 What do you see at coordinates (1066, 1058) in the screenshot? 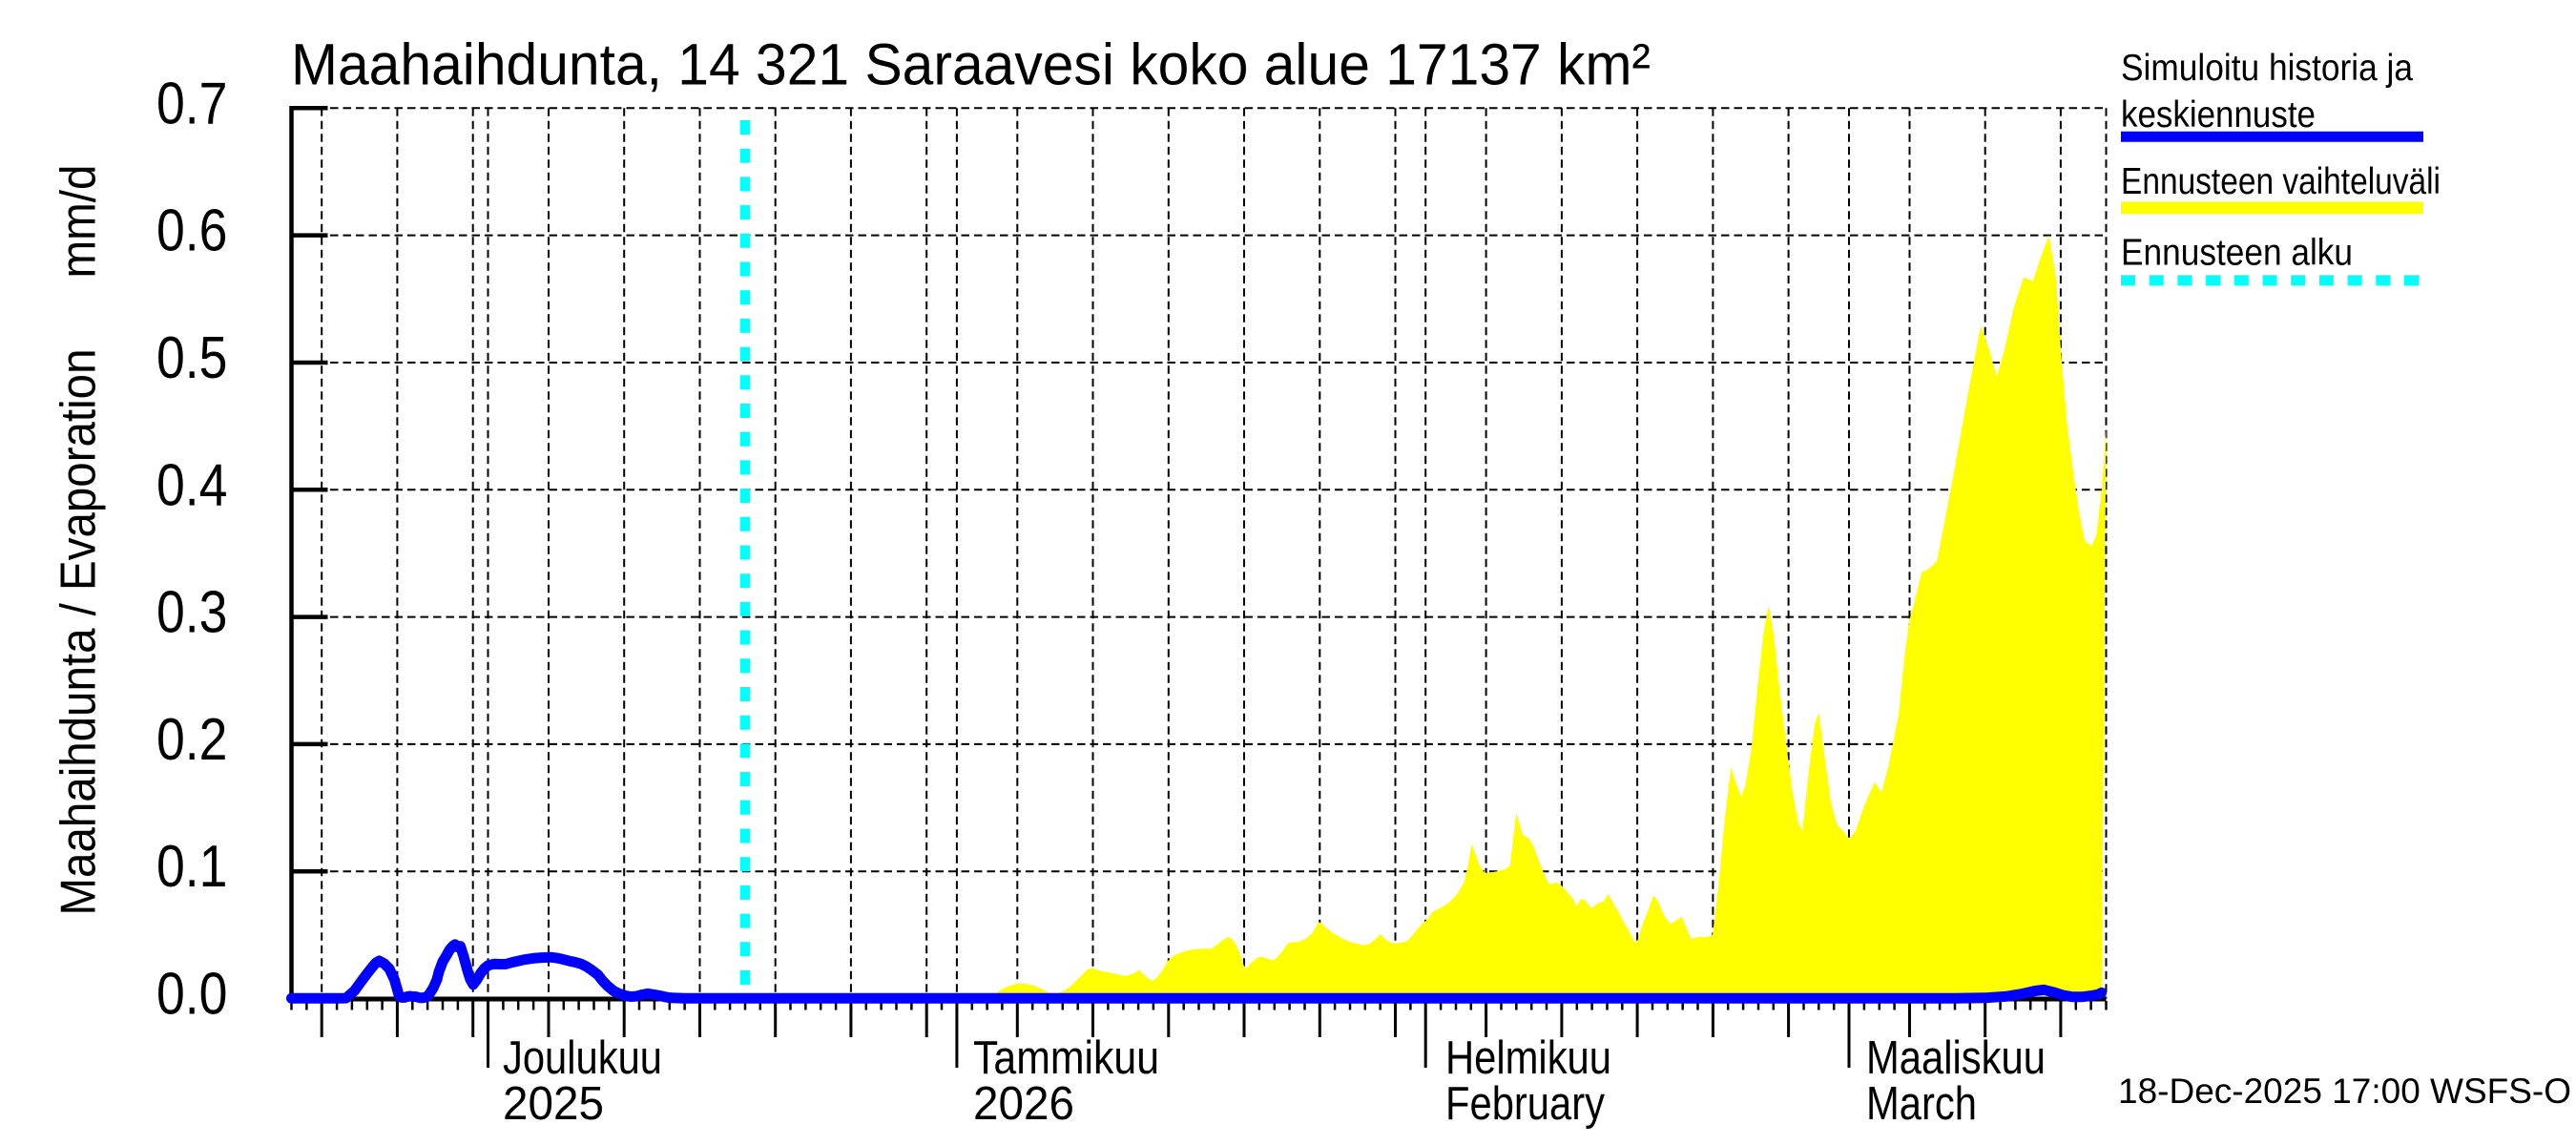
I see `svg-text: Tammikuu` at bounding box center [1066, 1058].